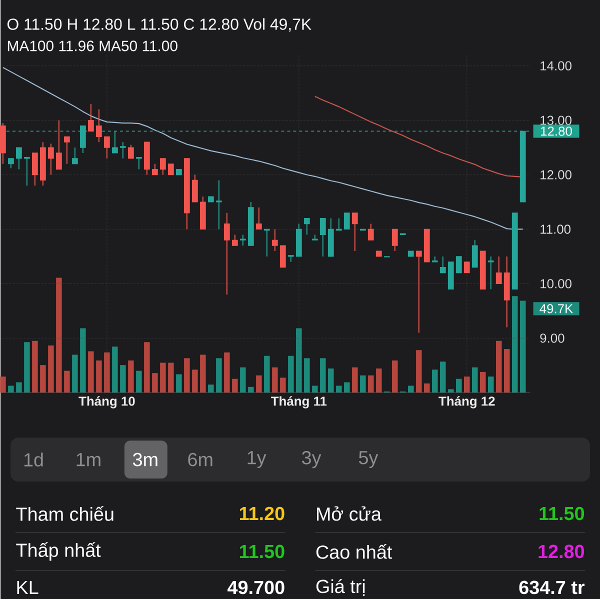 The height and width of the screenshot is (599, 600). I want to click on text: KL, so click(27, 587).